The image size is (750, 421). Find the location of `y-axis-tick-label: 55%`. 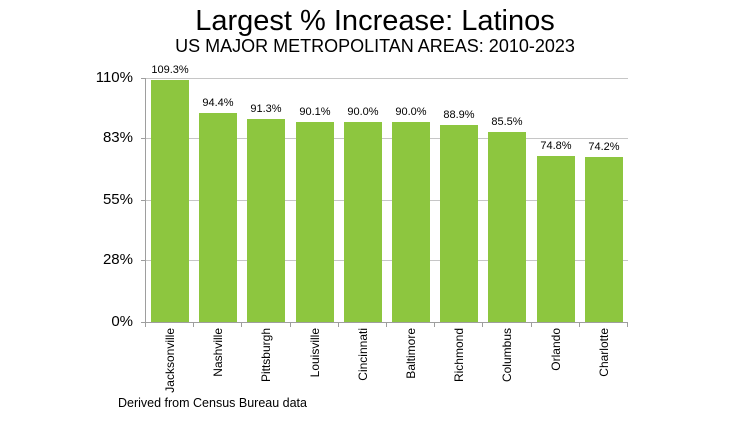

y-axis-tick-label: 55% is located at coordinates (117, 199).